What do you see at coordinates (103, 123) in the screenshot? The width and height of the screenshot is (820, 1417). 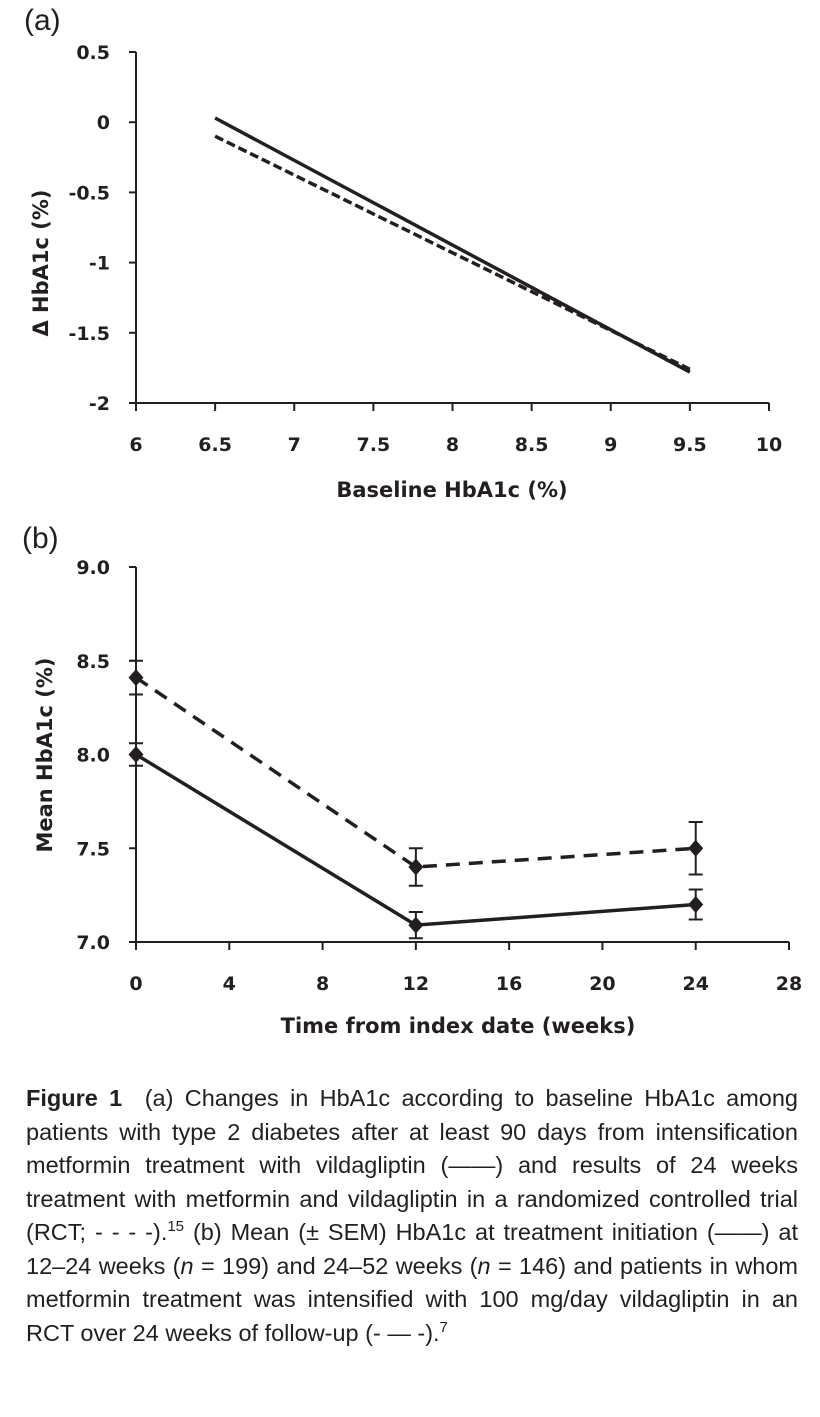 I see `y-tick-label: 0` at bounding box center [103, 123].